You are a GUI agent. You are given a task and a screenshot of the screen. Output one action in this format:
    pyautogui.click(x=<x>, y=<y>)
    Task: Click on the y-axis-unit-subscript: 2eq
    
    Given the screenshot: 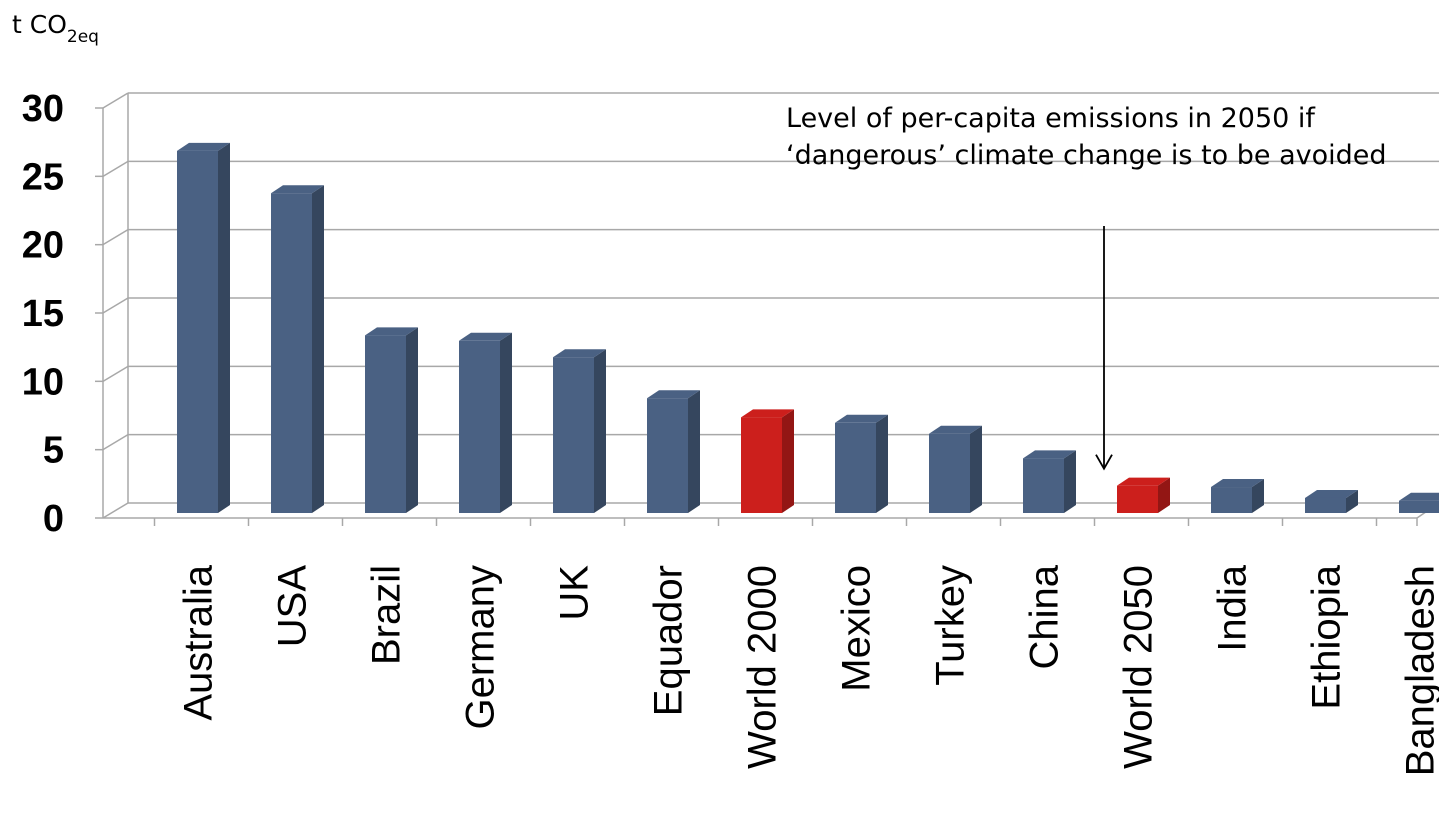 What is the action you would take?
    pyautogui.click(x=83, y=37)
    